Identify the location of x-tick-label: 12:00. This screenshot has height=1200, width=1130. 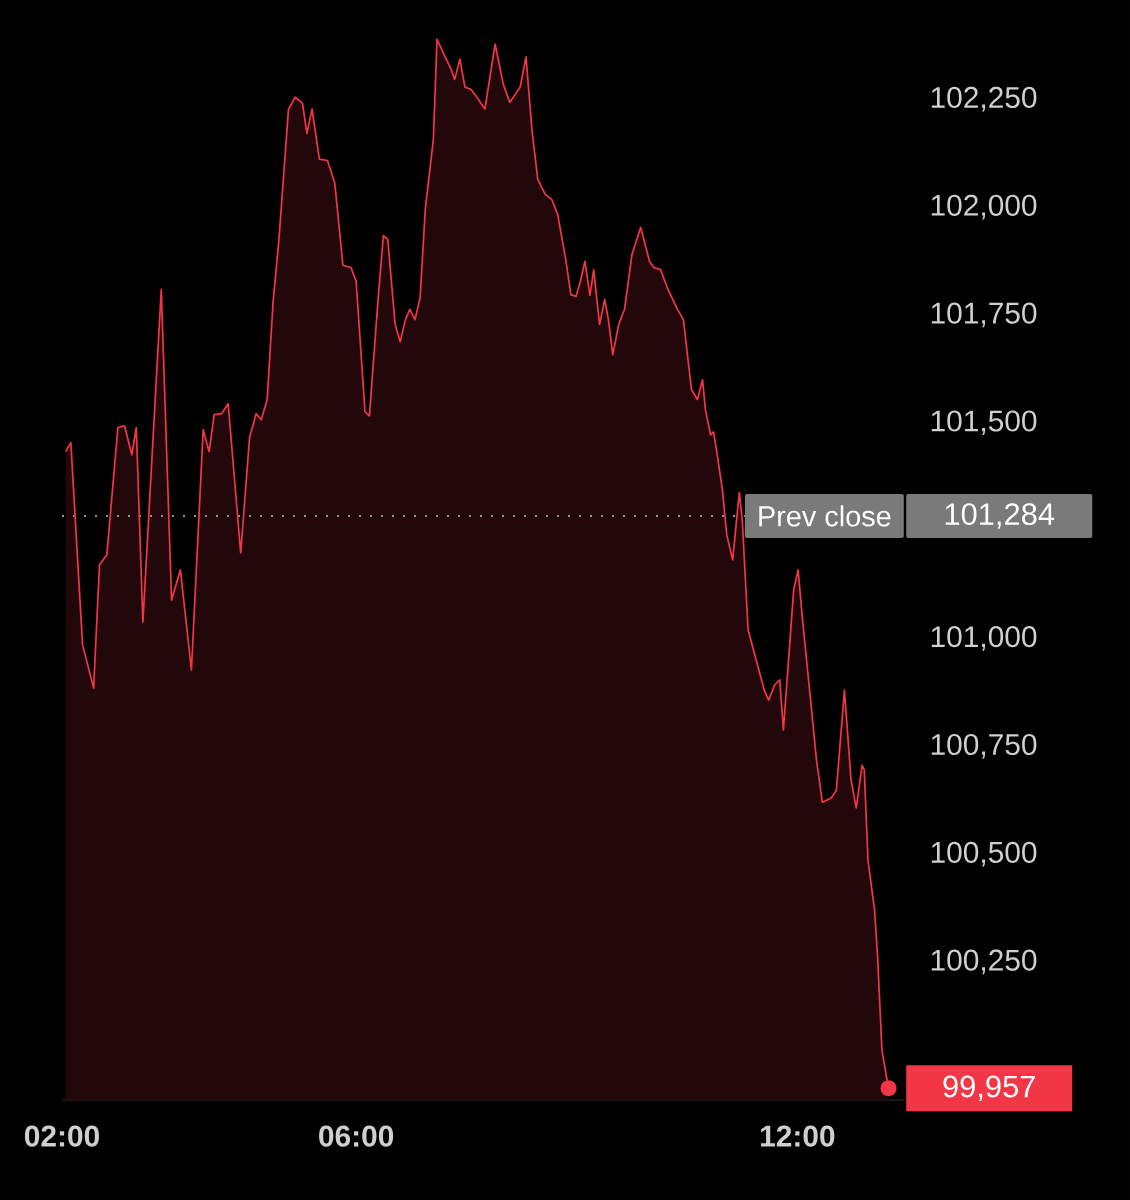
(798, 1136).